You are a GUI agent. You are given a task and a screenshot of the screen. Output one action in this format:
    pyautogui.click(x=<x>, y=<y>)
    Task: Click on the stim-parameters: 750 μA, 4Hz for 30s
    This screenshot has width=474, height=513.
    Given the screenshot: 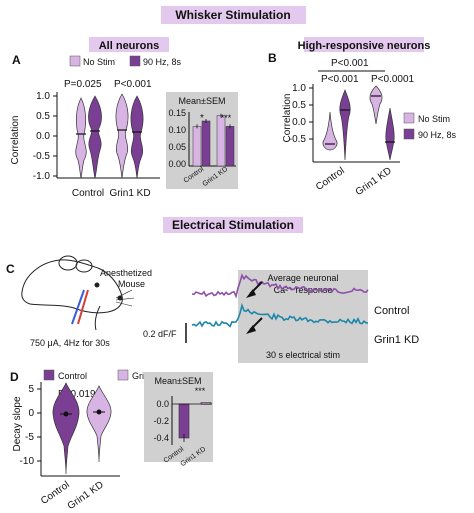 What is the action you would take?
    pyautogui.click(x=70, y=343)
    